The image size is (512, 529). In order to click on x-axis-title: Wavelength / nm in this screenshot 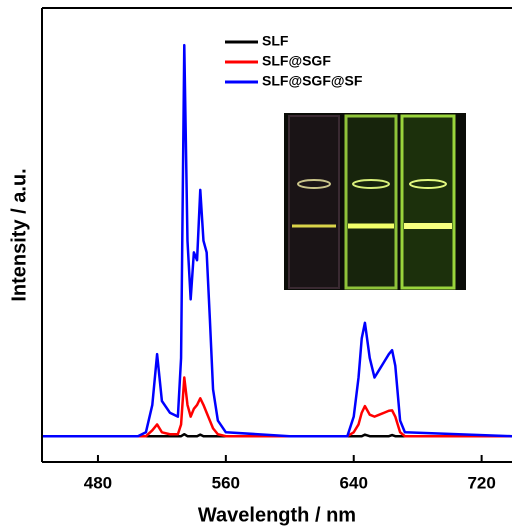, I will do `click(277, 515)`.